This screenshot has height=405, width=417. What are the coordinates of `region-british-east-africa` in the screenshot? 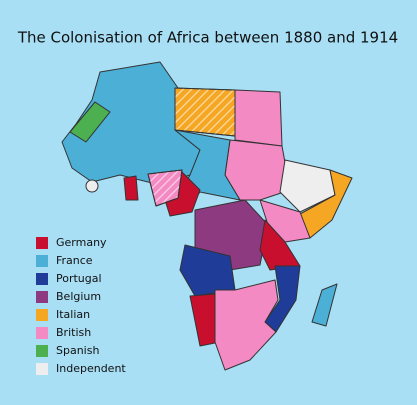 It's located at (285, 221).